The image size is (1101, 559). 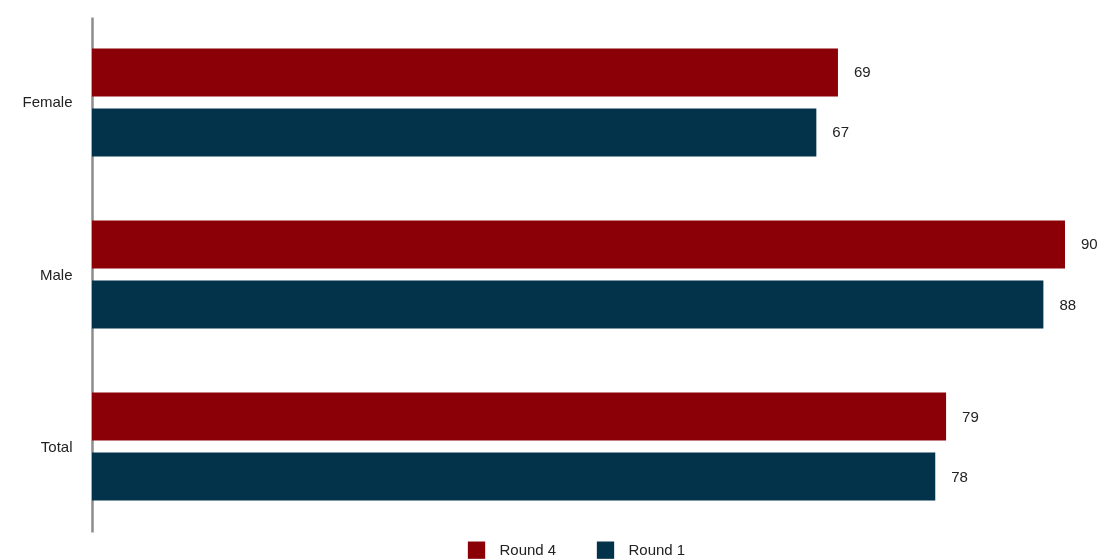 What do you see at coordinates (47, 102) in the screenshot?
I see `y-tick-label: Female` at bounding box center [47, 102].